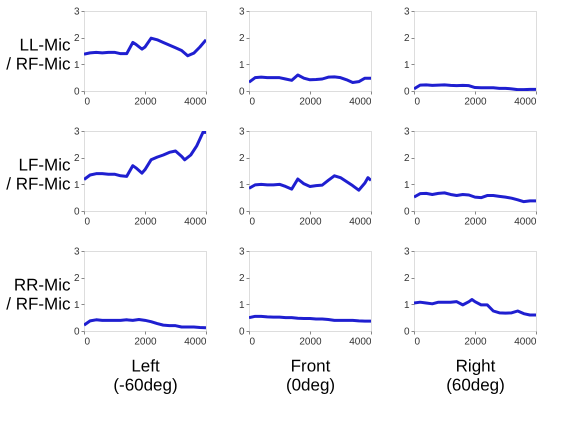 Image resolution: width=575 pixels, height=443 pixels. I want to click on y-axis-title: RR-Mic / RF-Mic, so click(38, 295).